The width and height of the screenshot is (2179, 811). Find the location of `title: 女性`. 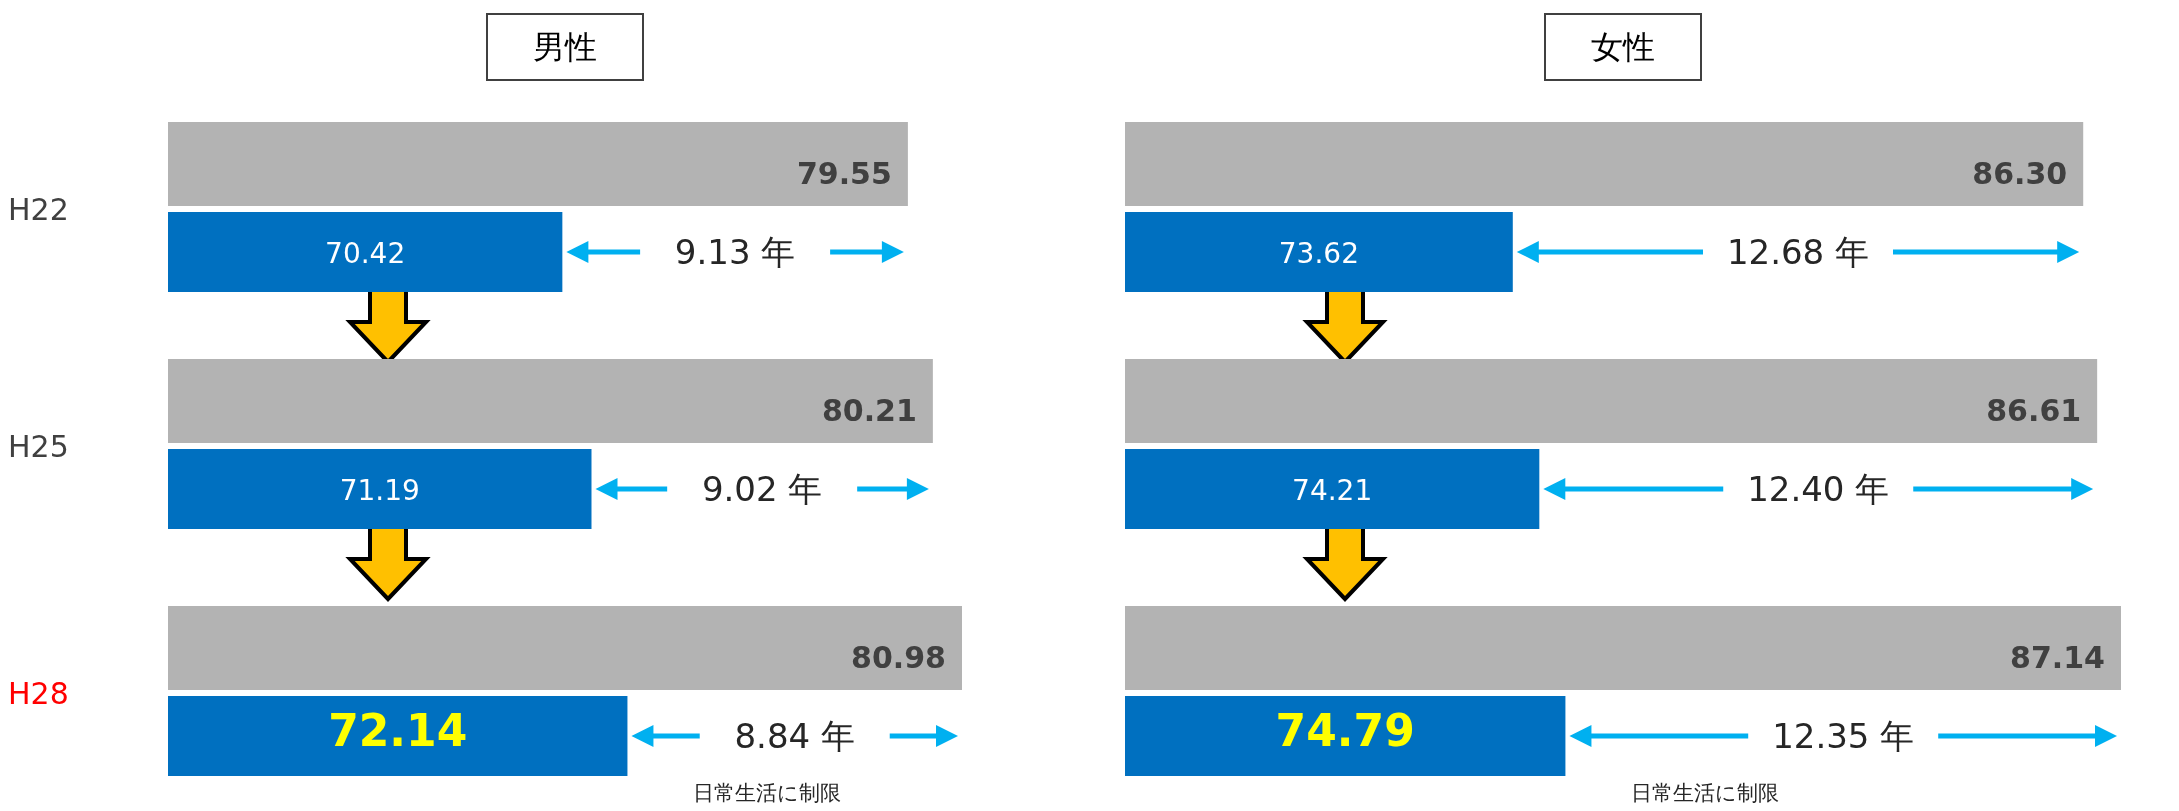

title: 女性 is located at coordinates (1623, 47).